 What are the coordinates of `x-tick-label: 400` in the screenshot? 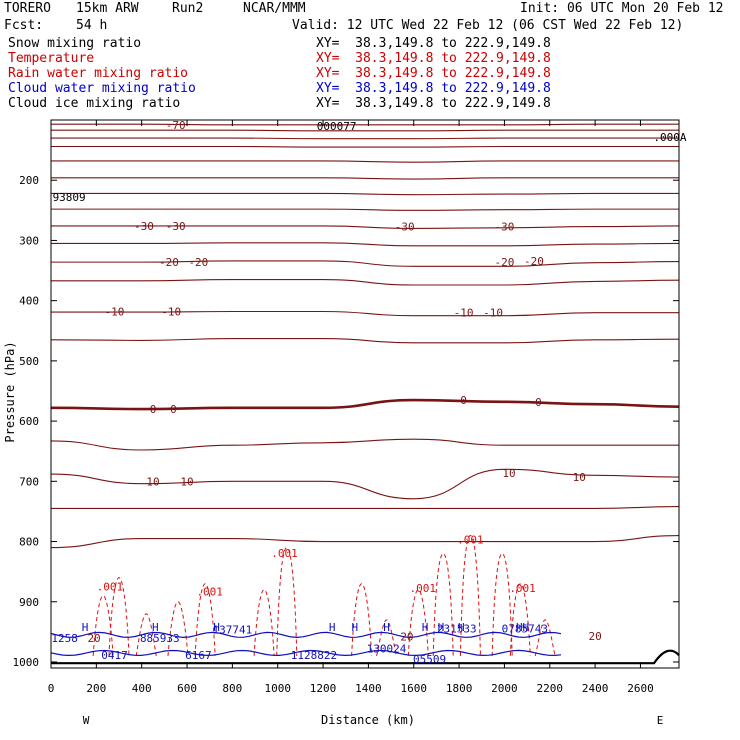 It's located at (142, 688).